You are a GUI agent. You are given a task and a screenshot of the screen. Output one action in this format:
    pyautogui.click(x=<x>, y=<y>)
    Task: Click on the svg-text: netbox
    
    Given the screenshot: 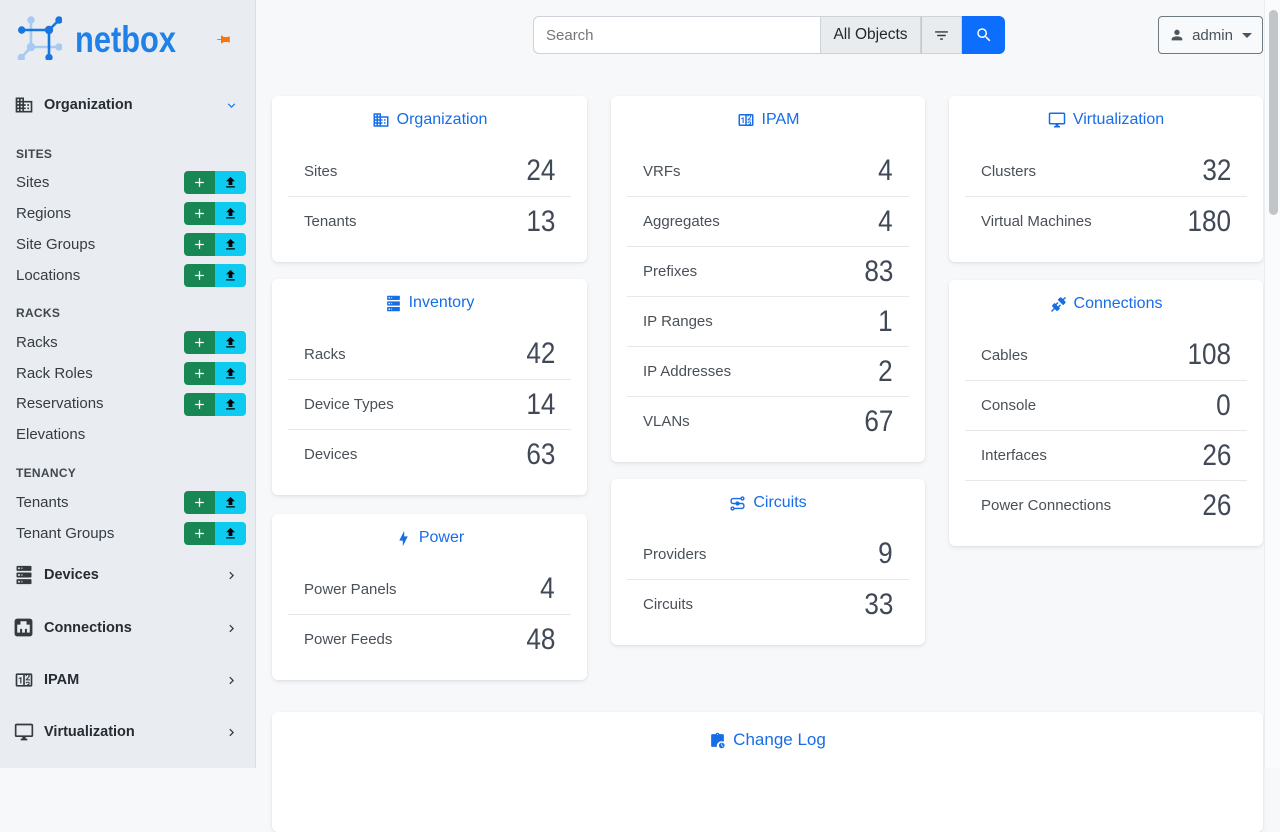 What is the action you would take?
    pyautogui.click(x=125, y=39)
    